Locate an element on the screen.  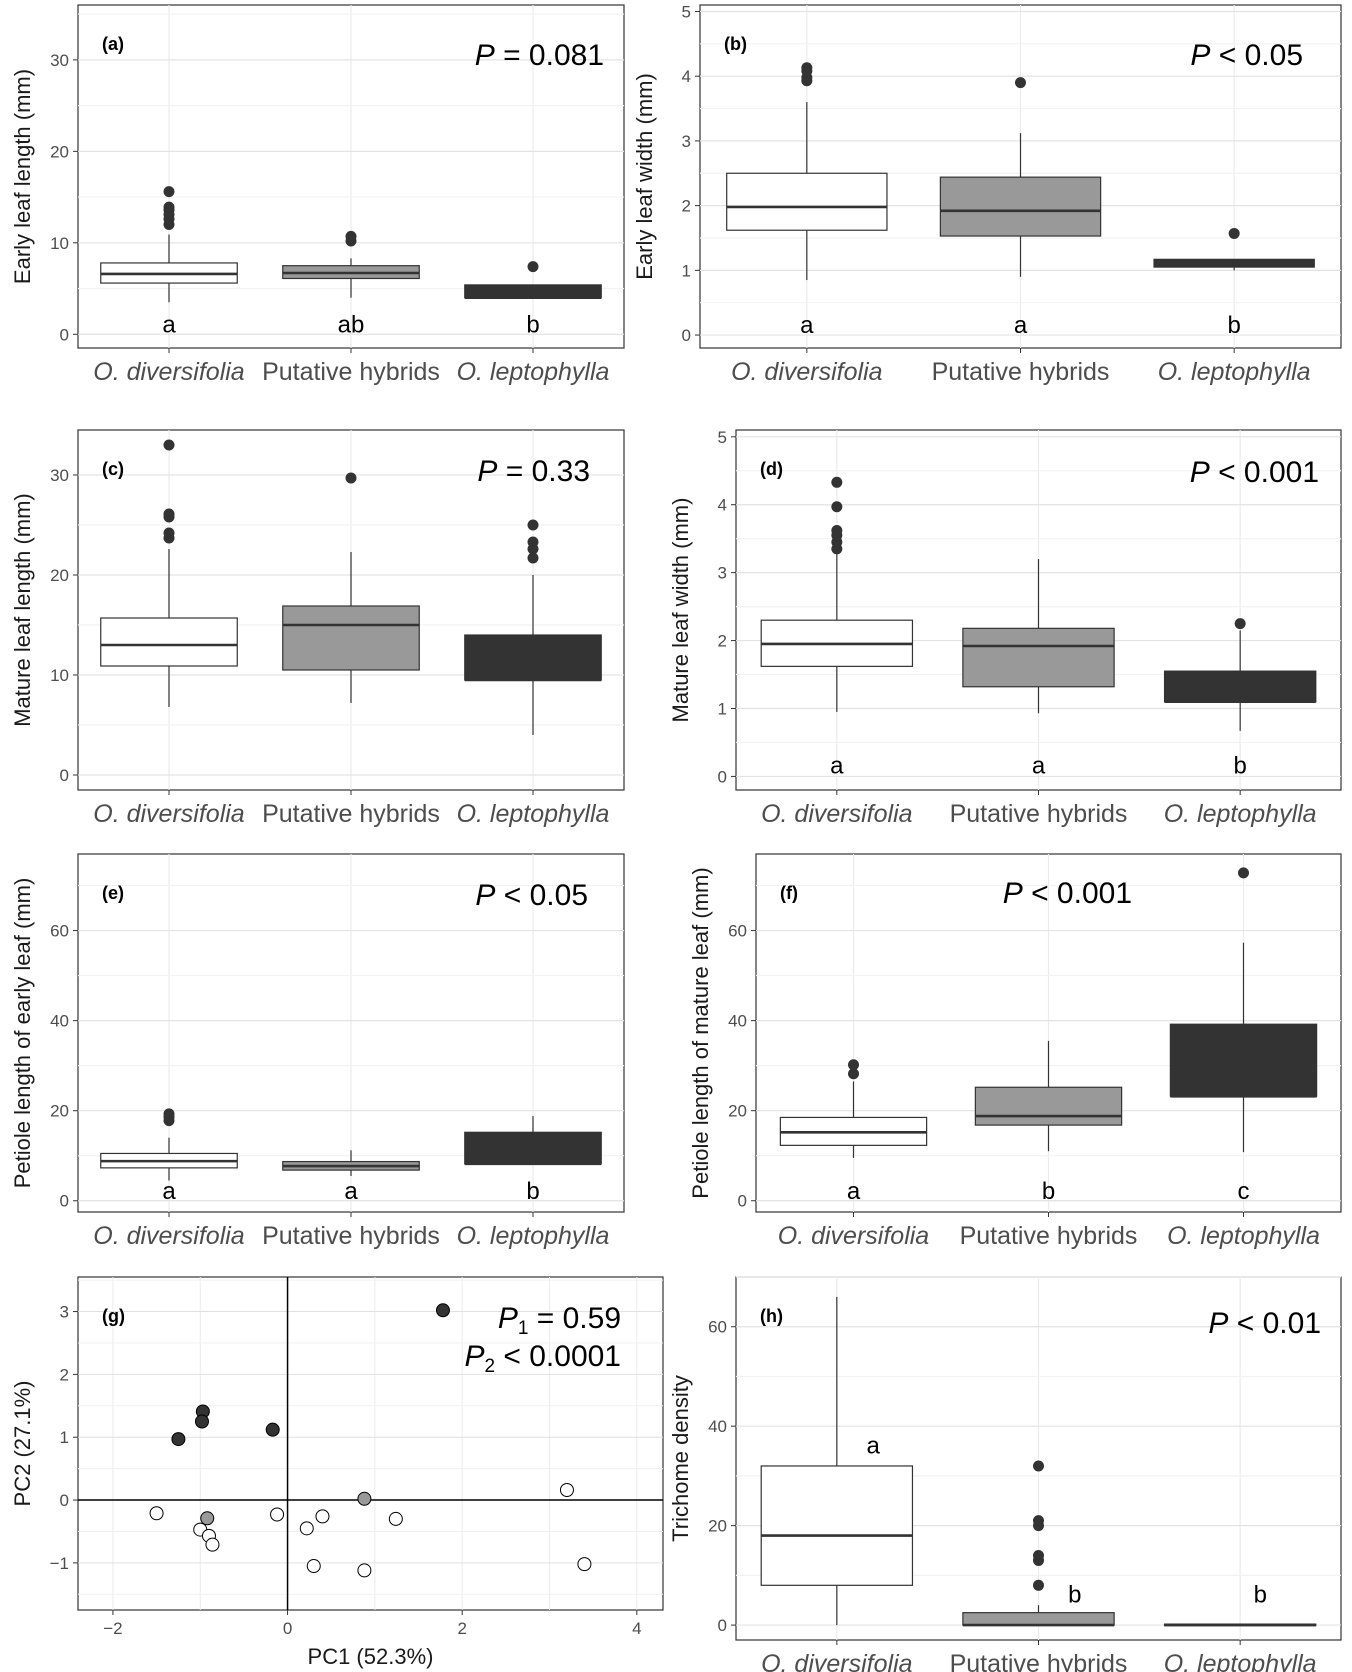
panel-label: (c) is located at coordinates (113, 469).